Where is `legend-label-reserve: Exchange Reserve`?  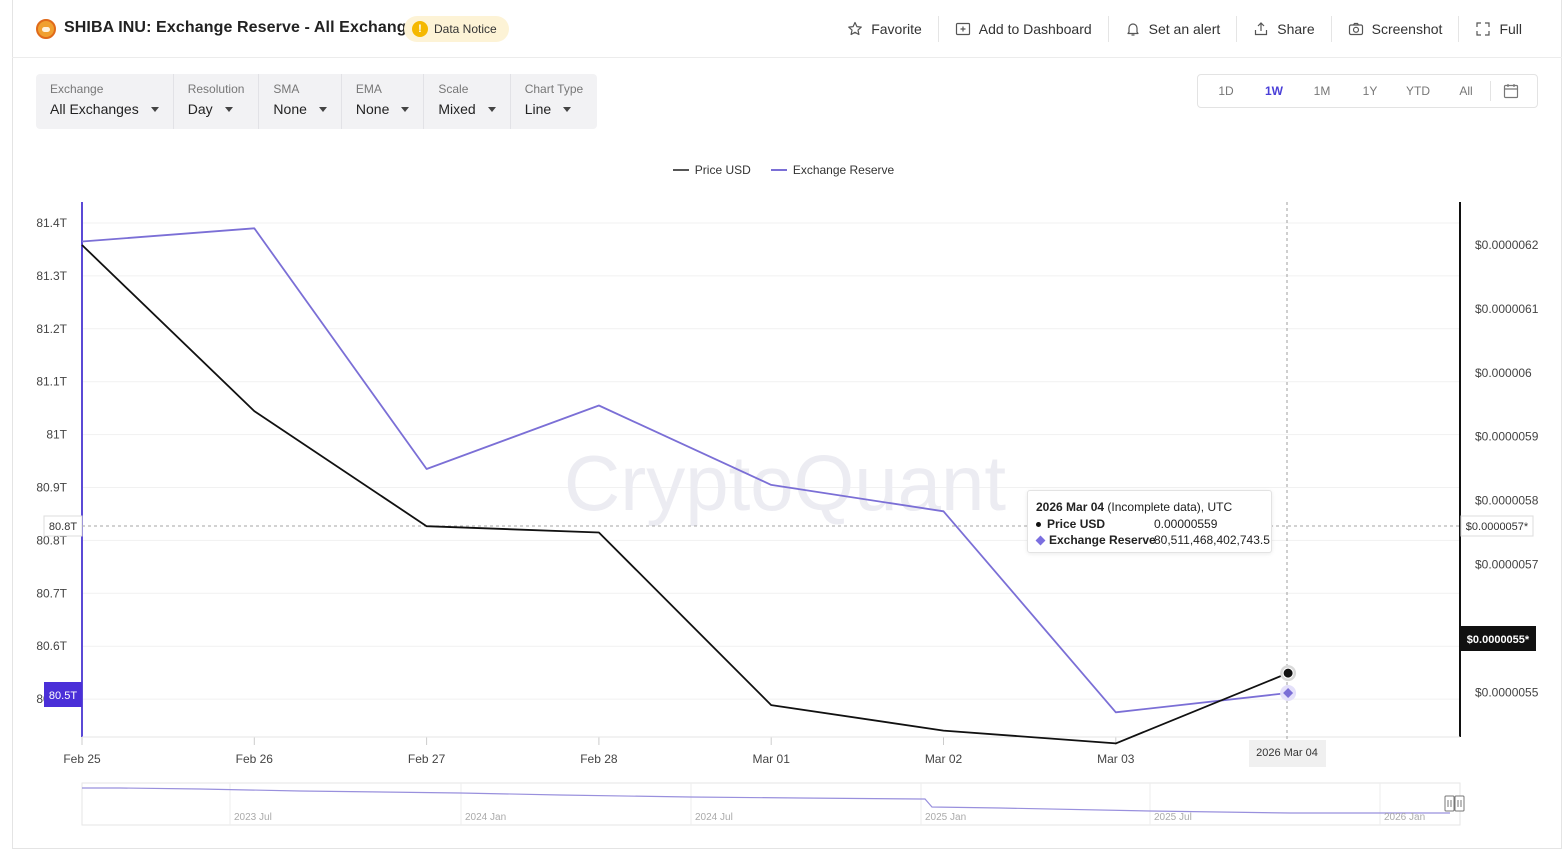 legend-label-reserve: Exchange Reserve is located at coordinates (843, 170).